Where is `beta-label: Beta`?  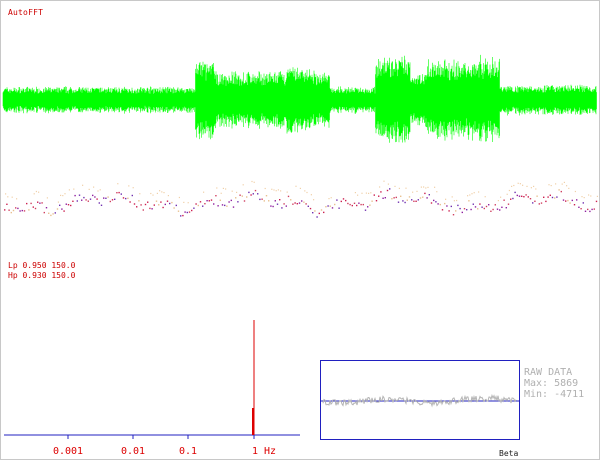 beta-label: Beta is located at coordinates (509, 453).